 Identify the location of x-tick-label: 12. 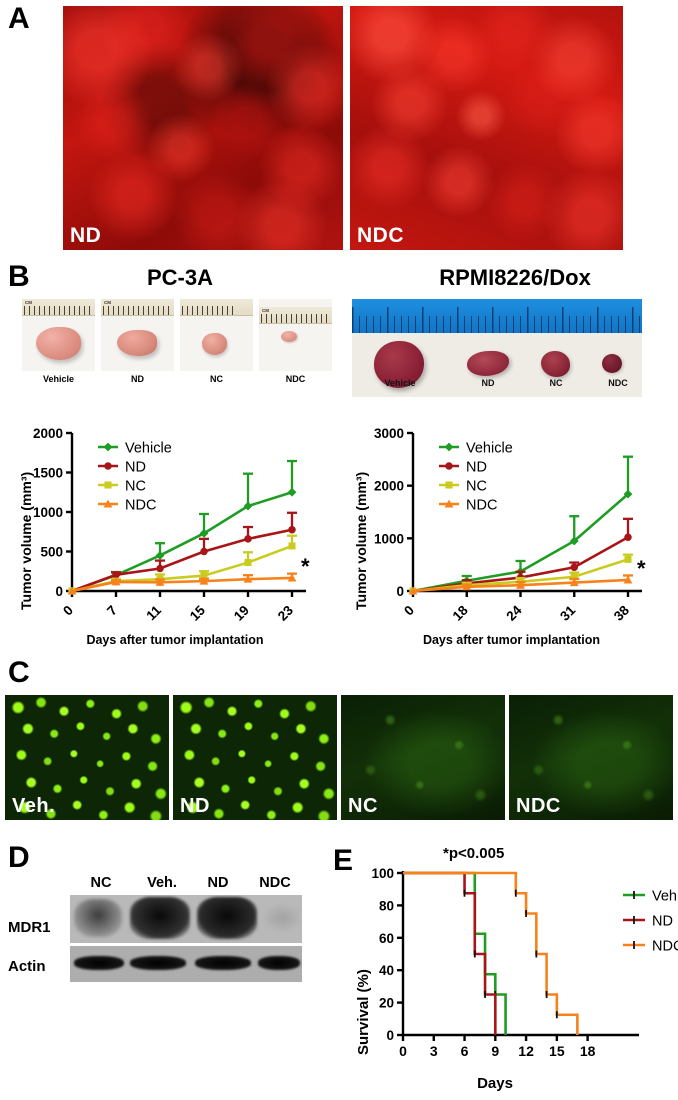
(526, 1051).